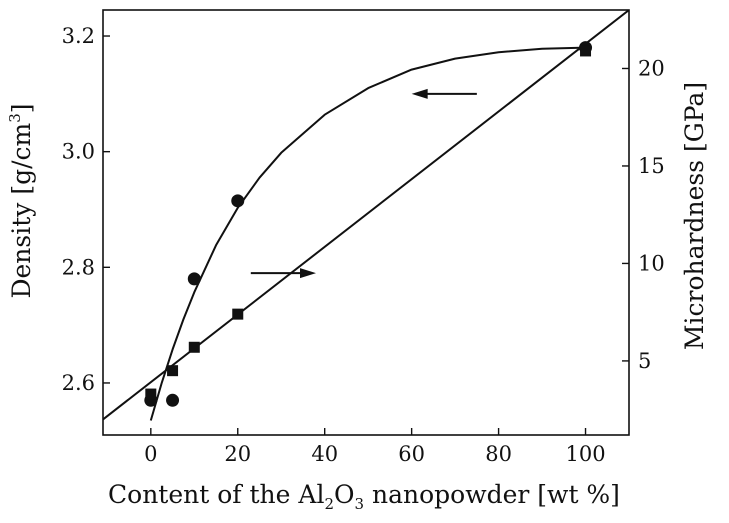 The width and height of the screenshot is (729, 523). I want to click on y-axis-title: Density [g/cm3], so click(21, 200).